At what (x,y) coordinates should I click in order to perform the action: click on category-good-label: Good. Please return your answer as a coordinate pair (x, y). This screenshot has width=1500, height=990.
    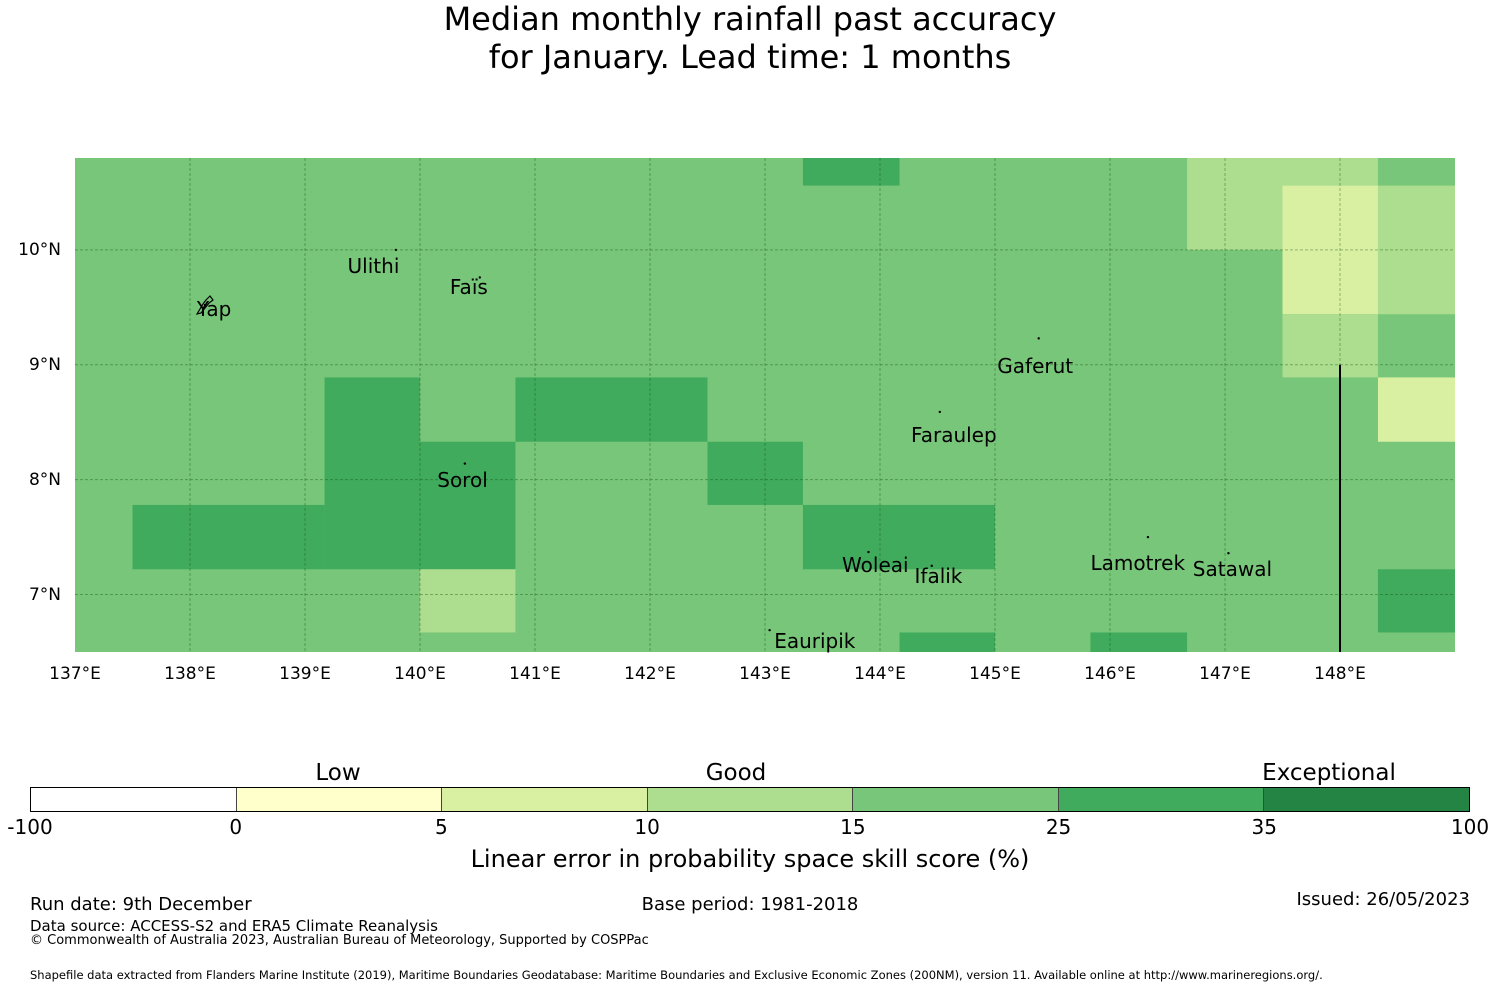
    Looking at the image, I should click on (736, 773).